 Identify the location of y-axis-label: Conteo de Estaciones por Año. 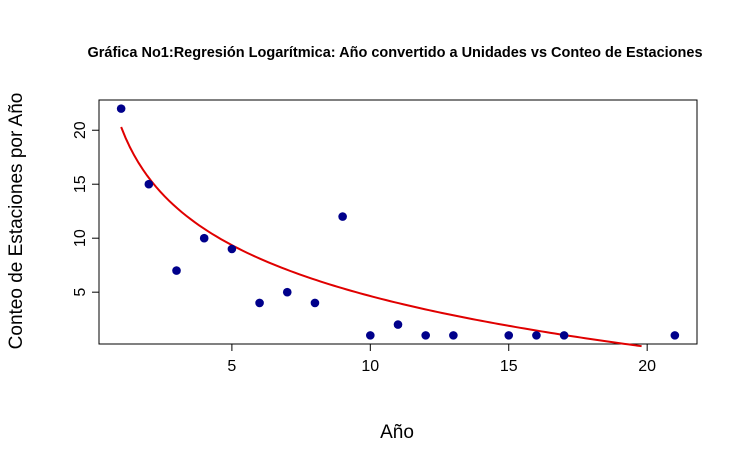
(16, 221).